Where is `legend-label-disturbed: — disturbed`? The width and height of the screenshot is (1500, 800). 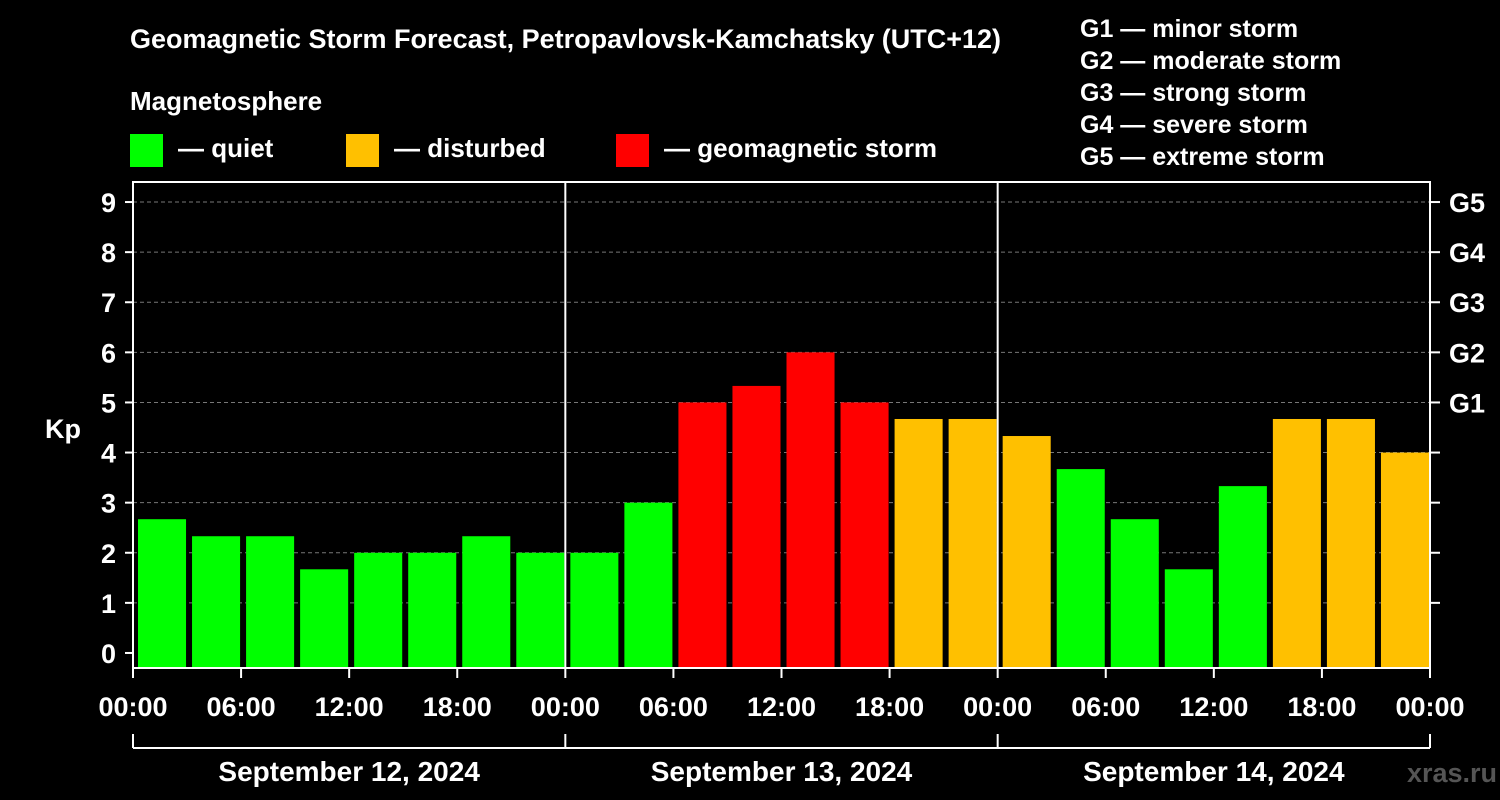
legend-label-disturbed: — disturbed is located at coordinates (470, 148).